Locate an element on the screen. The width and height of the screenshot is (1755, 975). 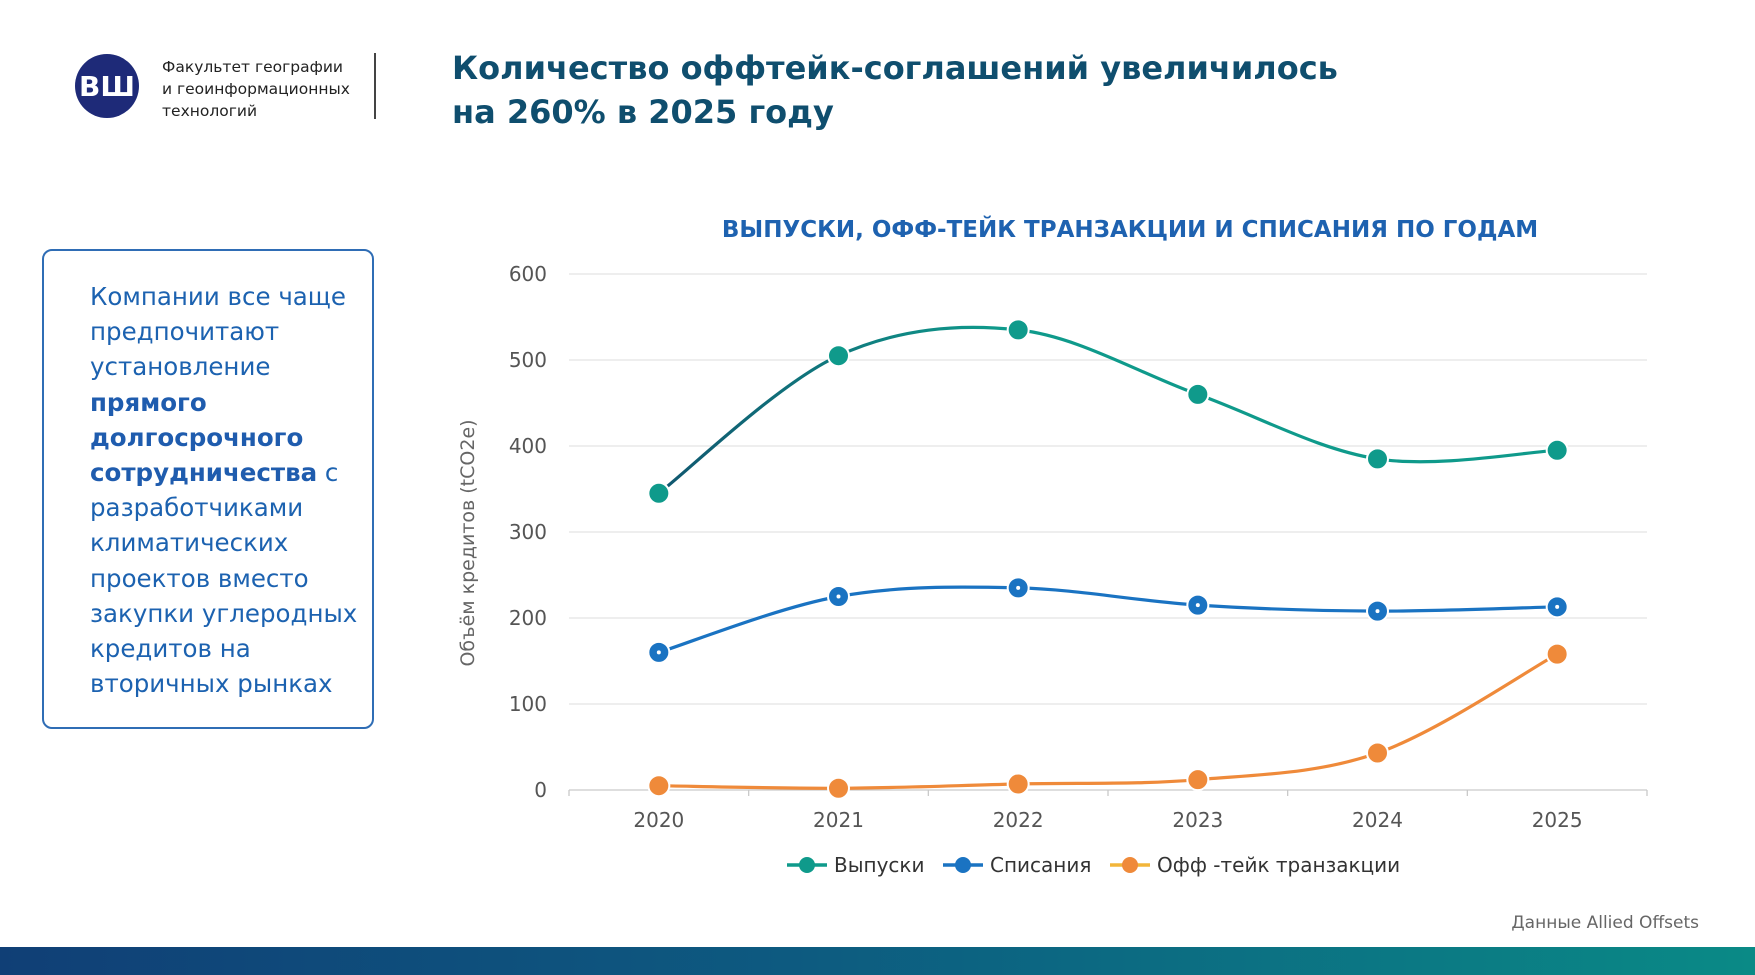
x-tick-label: 2025 is located at coordinates (1557, 820).